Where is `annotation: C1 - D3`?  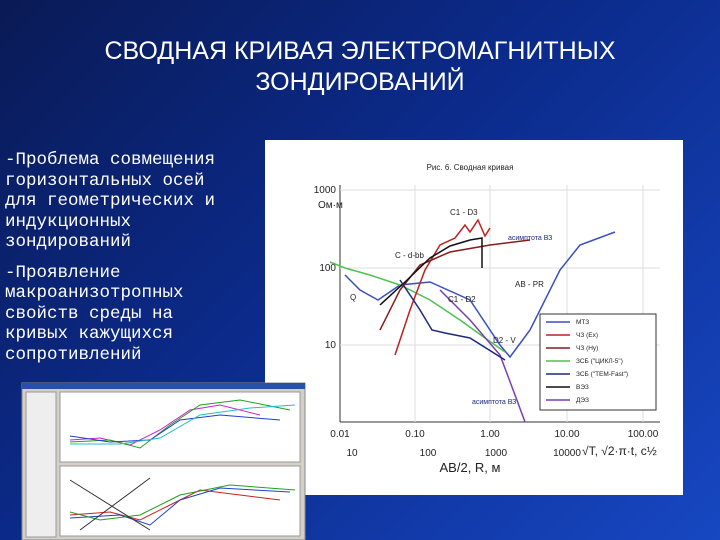 annotation: C1 - D3 is located at coordinates (464, 212).